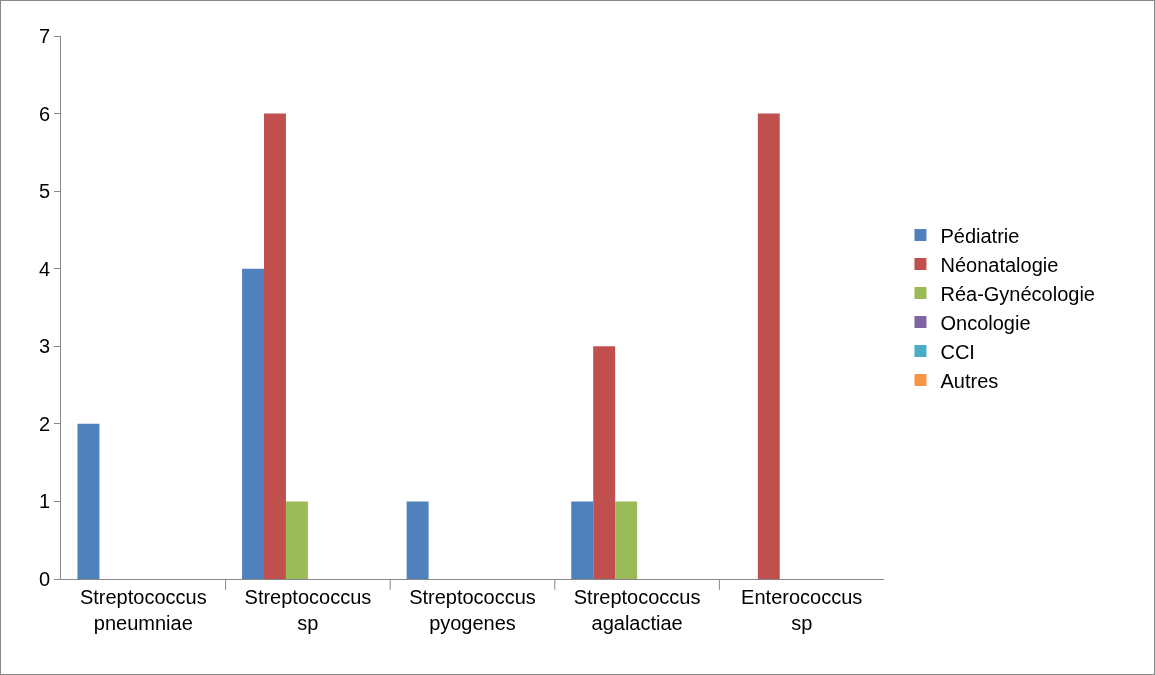  Describe the element at coordinates (802, 610) in the screenshot. I see `x-tick-label: Enterococcus sp` at that location.